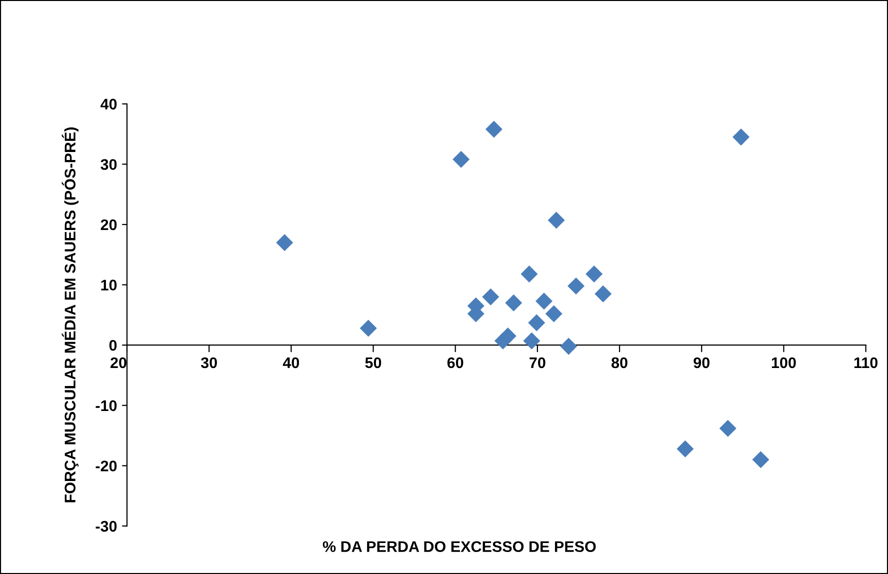 The image size is (888, 574). What do you see at coordinates (108, 104) in the screenshot?
I see `y-tick-label: 40` at bounding box center [108, 104].